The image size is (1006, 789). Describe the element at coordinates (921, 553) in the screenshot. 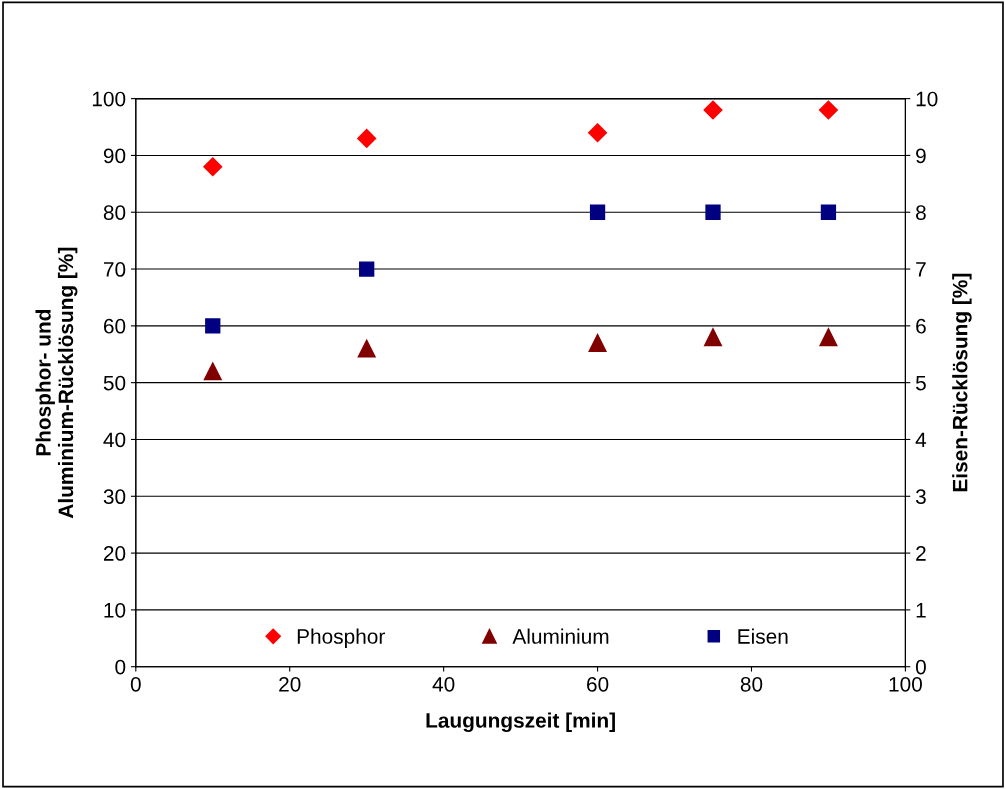

I see `y2-tick-label: 2` at that location.